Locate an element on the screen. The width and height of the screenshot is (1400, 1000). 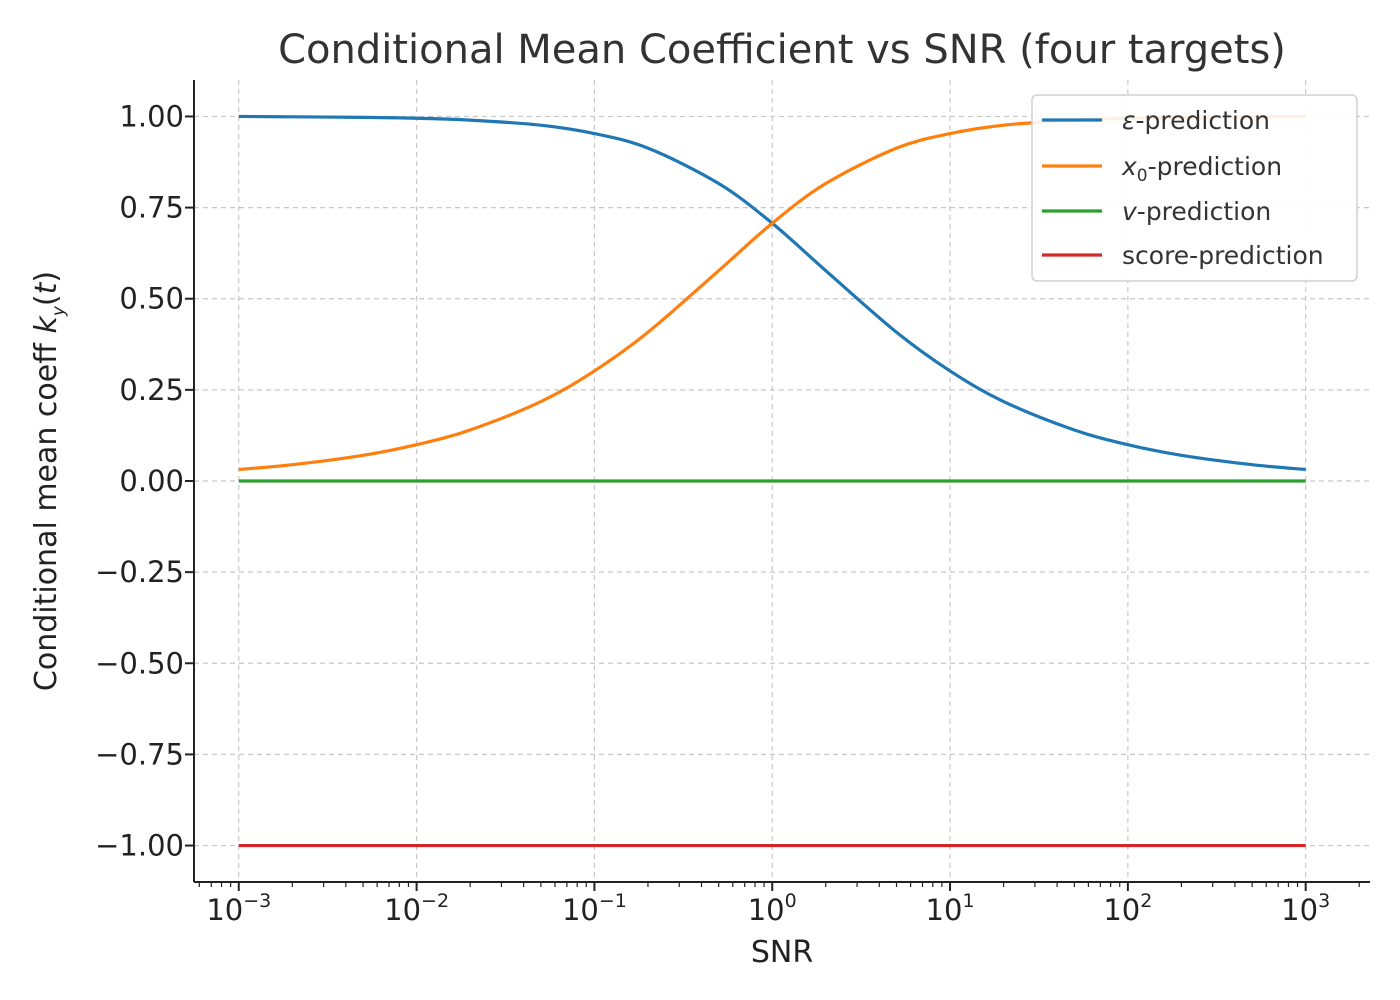
y-axis-label-prefix: Conditional mean coeff is located at coordinates (46, 513).